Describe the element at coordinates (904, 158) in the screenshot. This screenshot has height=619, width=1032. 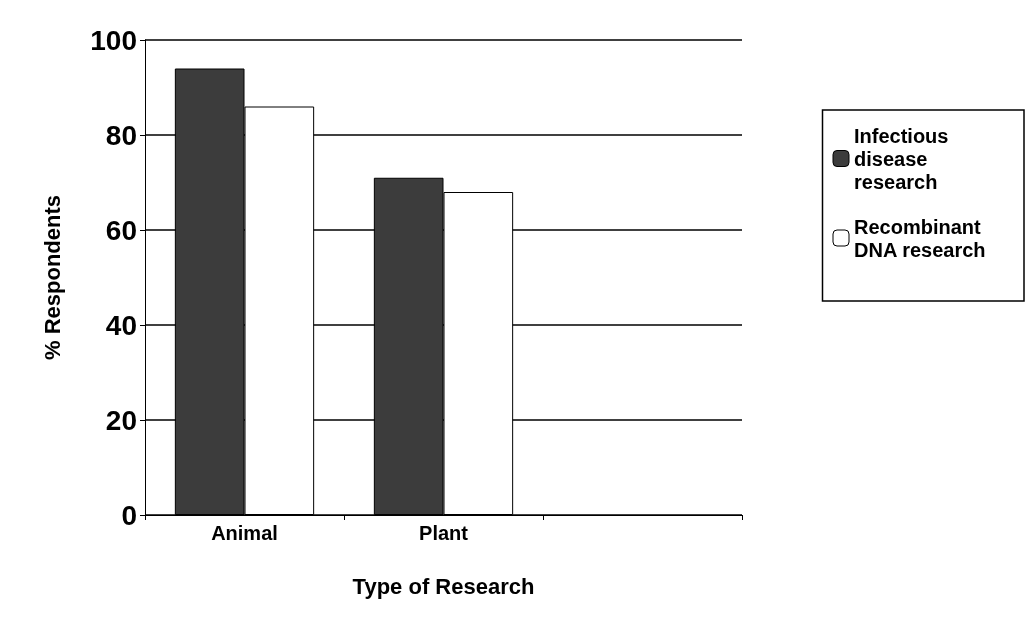
I see `legend-label: Infectious disease research` at that location.